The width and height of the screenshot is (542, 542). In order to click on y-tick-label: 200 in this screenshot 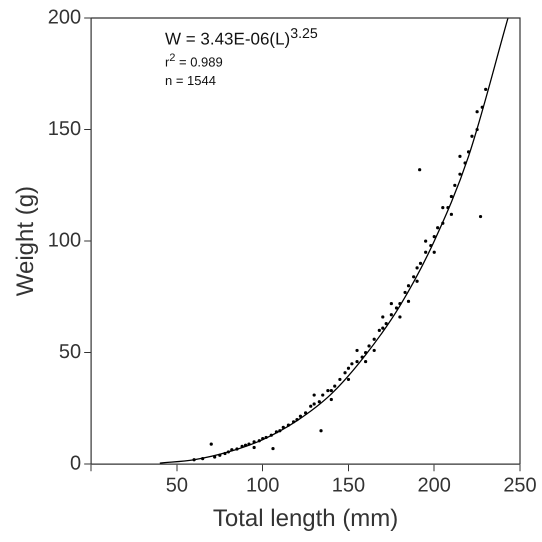, I will do `click(65, 17)`.